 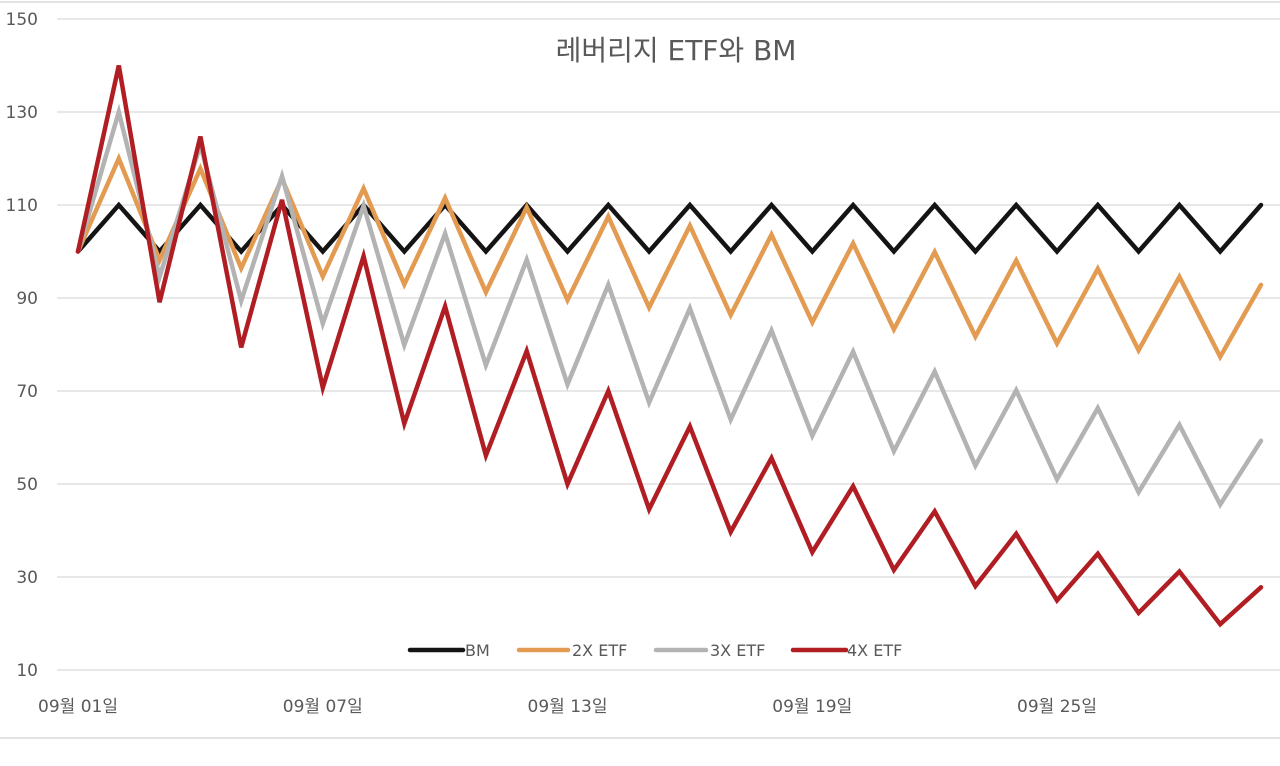 What do you see at coordinates (27, 299) in the screenshot?
I see `y-tick-label: 90` at bounding box center [27, 299].